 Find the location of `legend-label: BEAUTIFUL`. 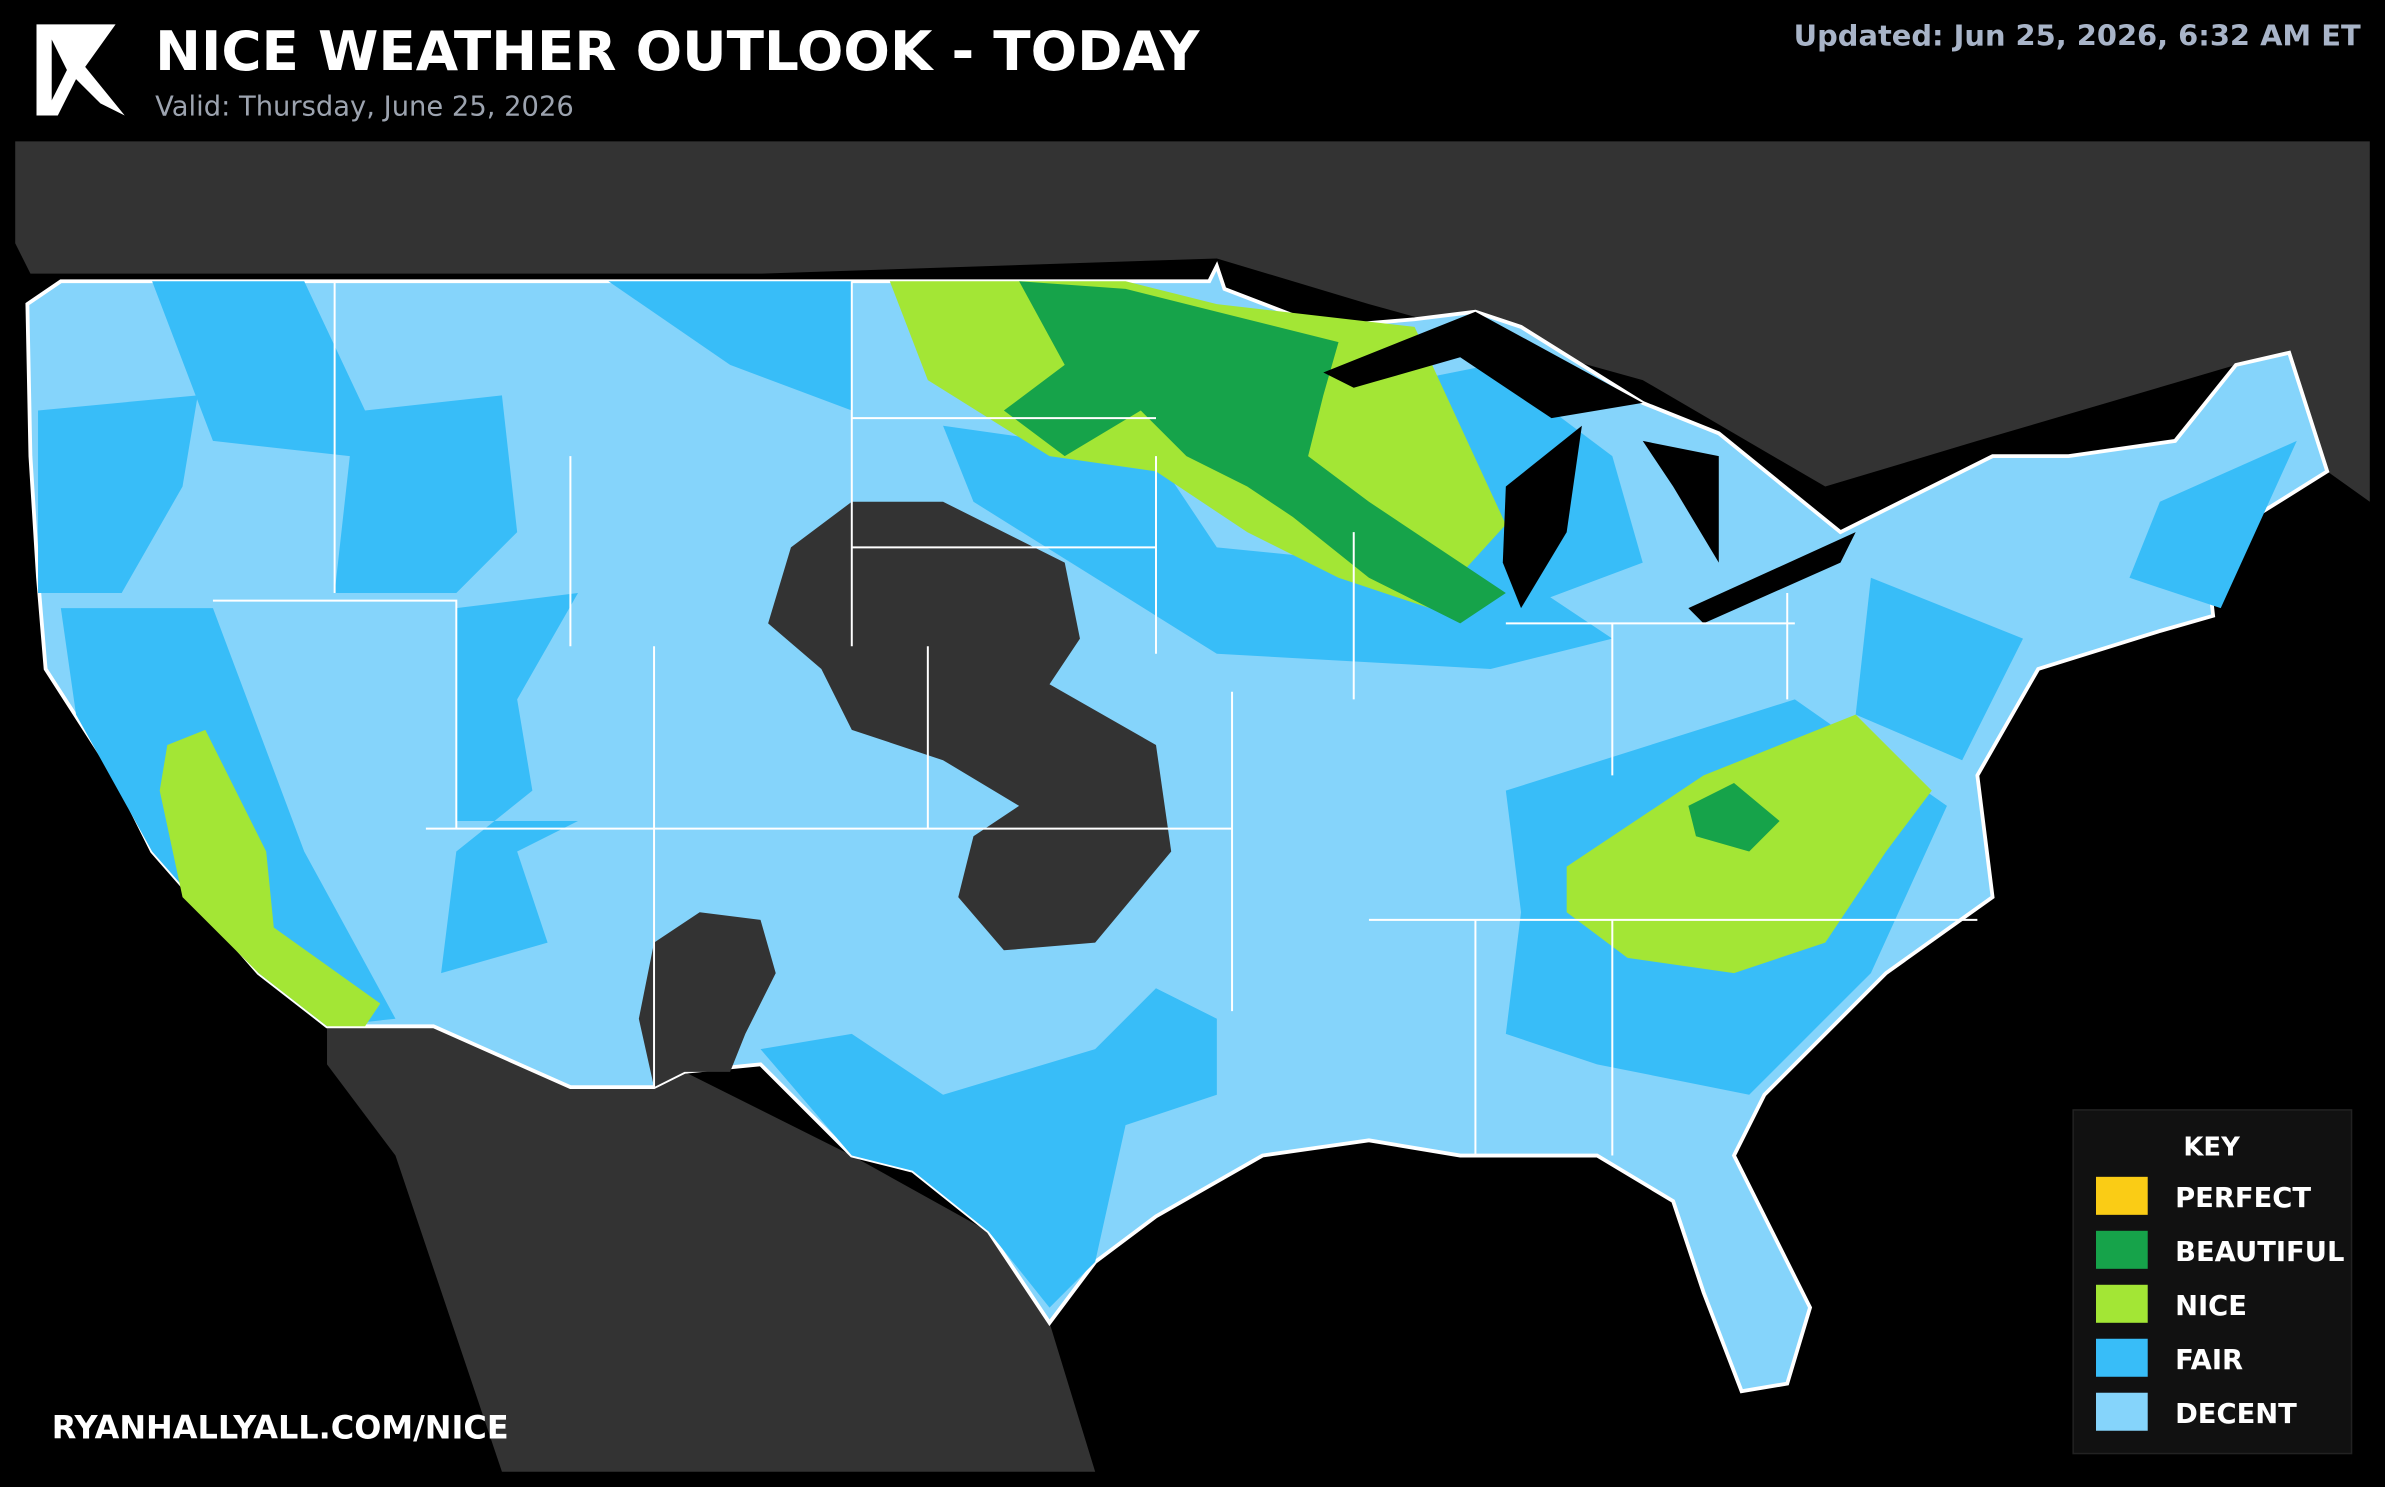

legend-label: BEAUTIFUL is located at coordinates (2259, 1252).